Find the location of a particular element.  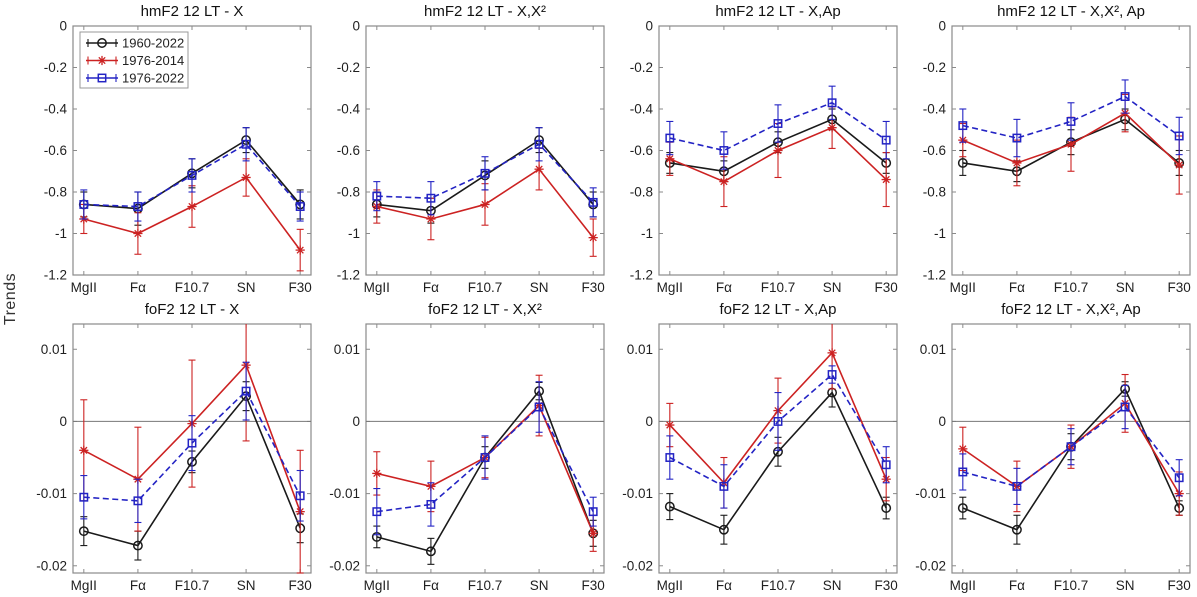

legend-label: 1960-2022 is located at coordinates (153, 43).